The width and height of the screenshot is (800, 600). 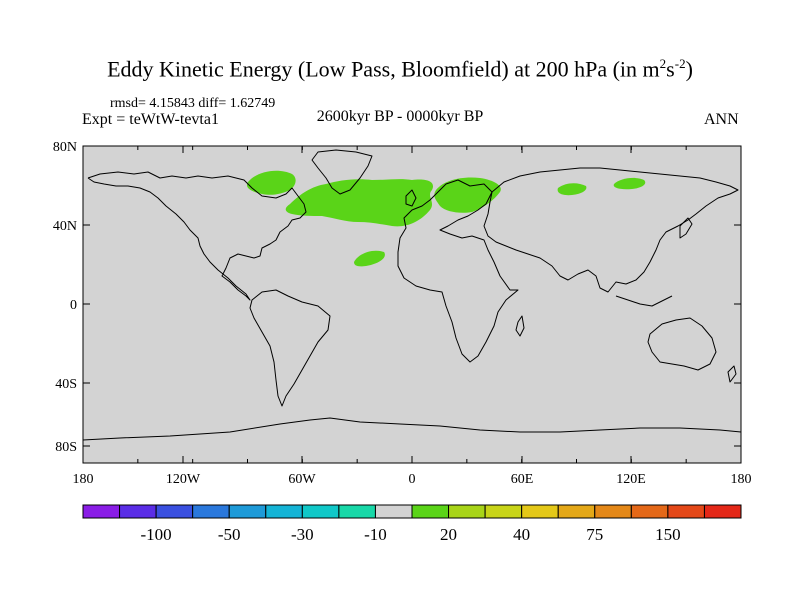 What do you see at coordinates (631, 479) in the screenshot?
I see `lon-tick-label: 120E` at bounding box center [631, 479].